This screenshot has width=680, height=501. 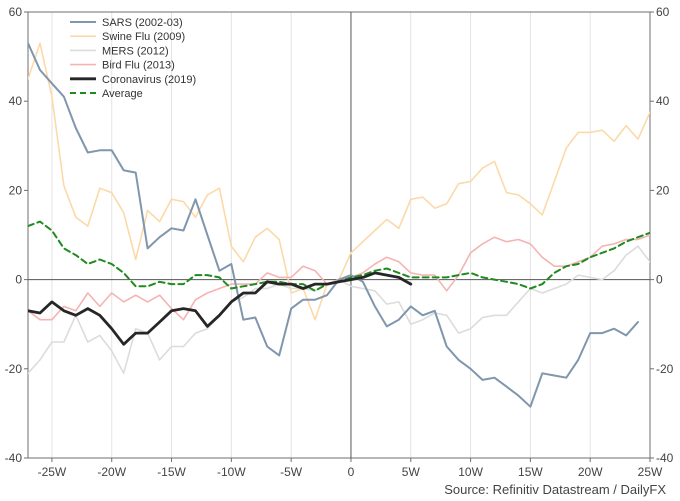 What do you see at coordinates (663, 12) in the screenshot?
I see `y-tick-label-right: 60` at bounding box center [663, 12].